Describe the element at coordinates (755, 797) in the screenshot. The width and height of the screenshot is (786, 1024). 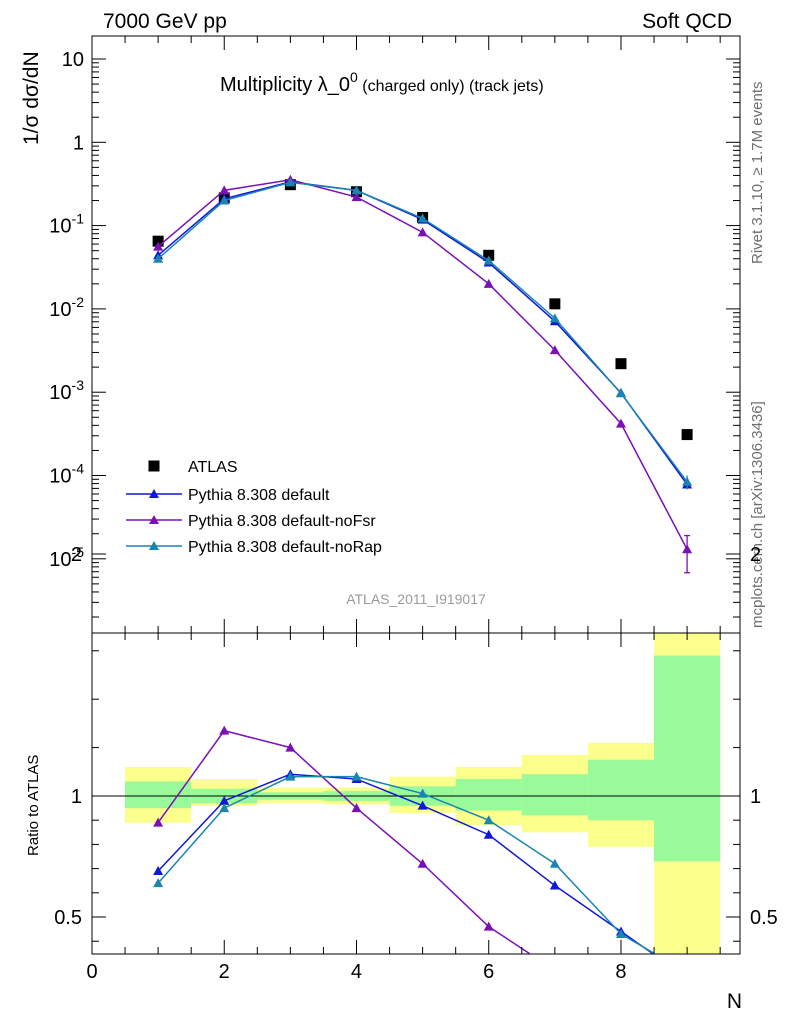
I see `ratio-y-tick-label-right: 1` at that location.